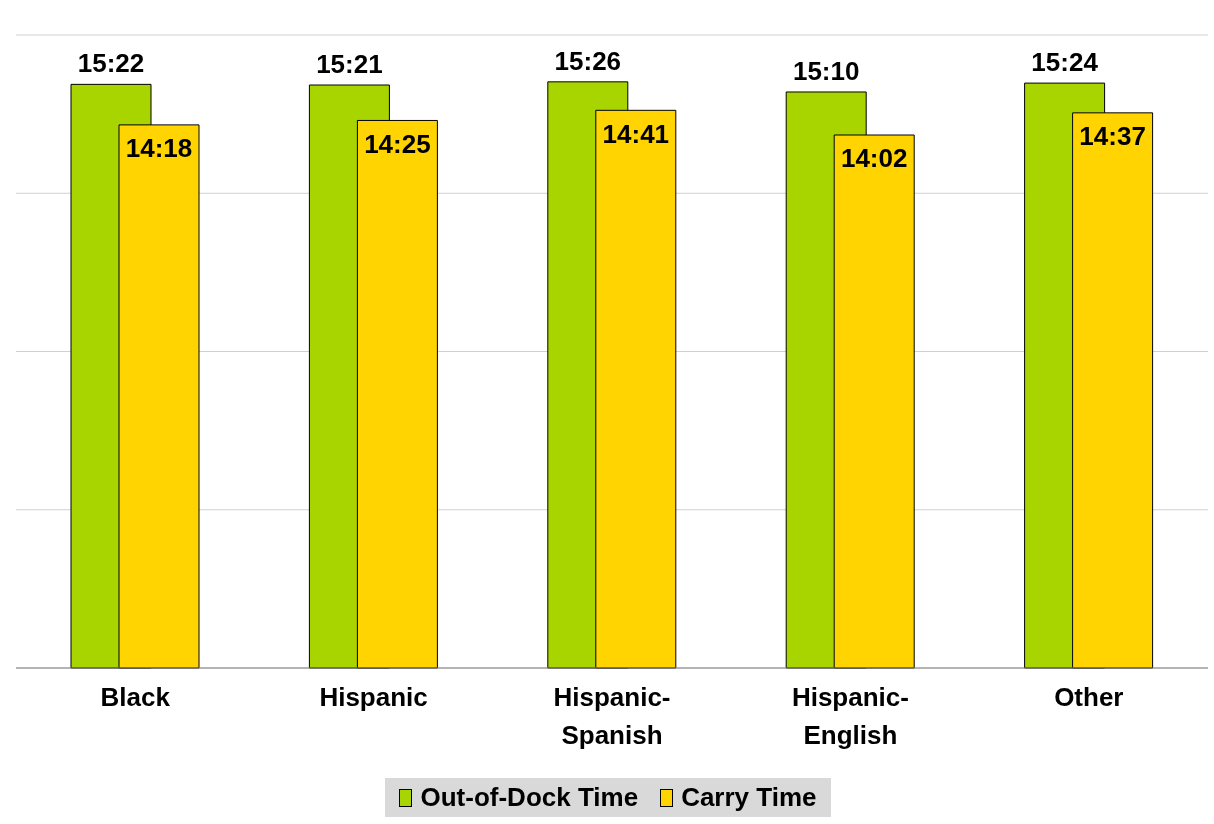 The width and height of the screenshot is (1214, 824). What do you see at coordinates (159, 148) in the screenshot?
I see `data-label: 14:18` at bounding box center [159, 148].